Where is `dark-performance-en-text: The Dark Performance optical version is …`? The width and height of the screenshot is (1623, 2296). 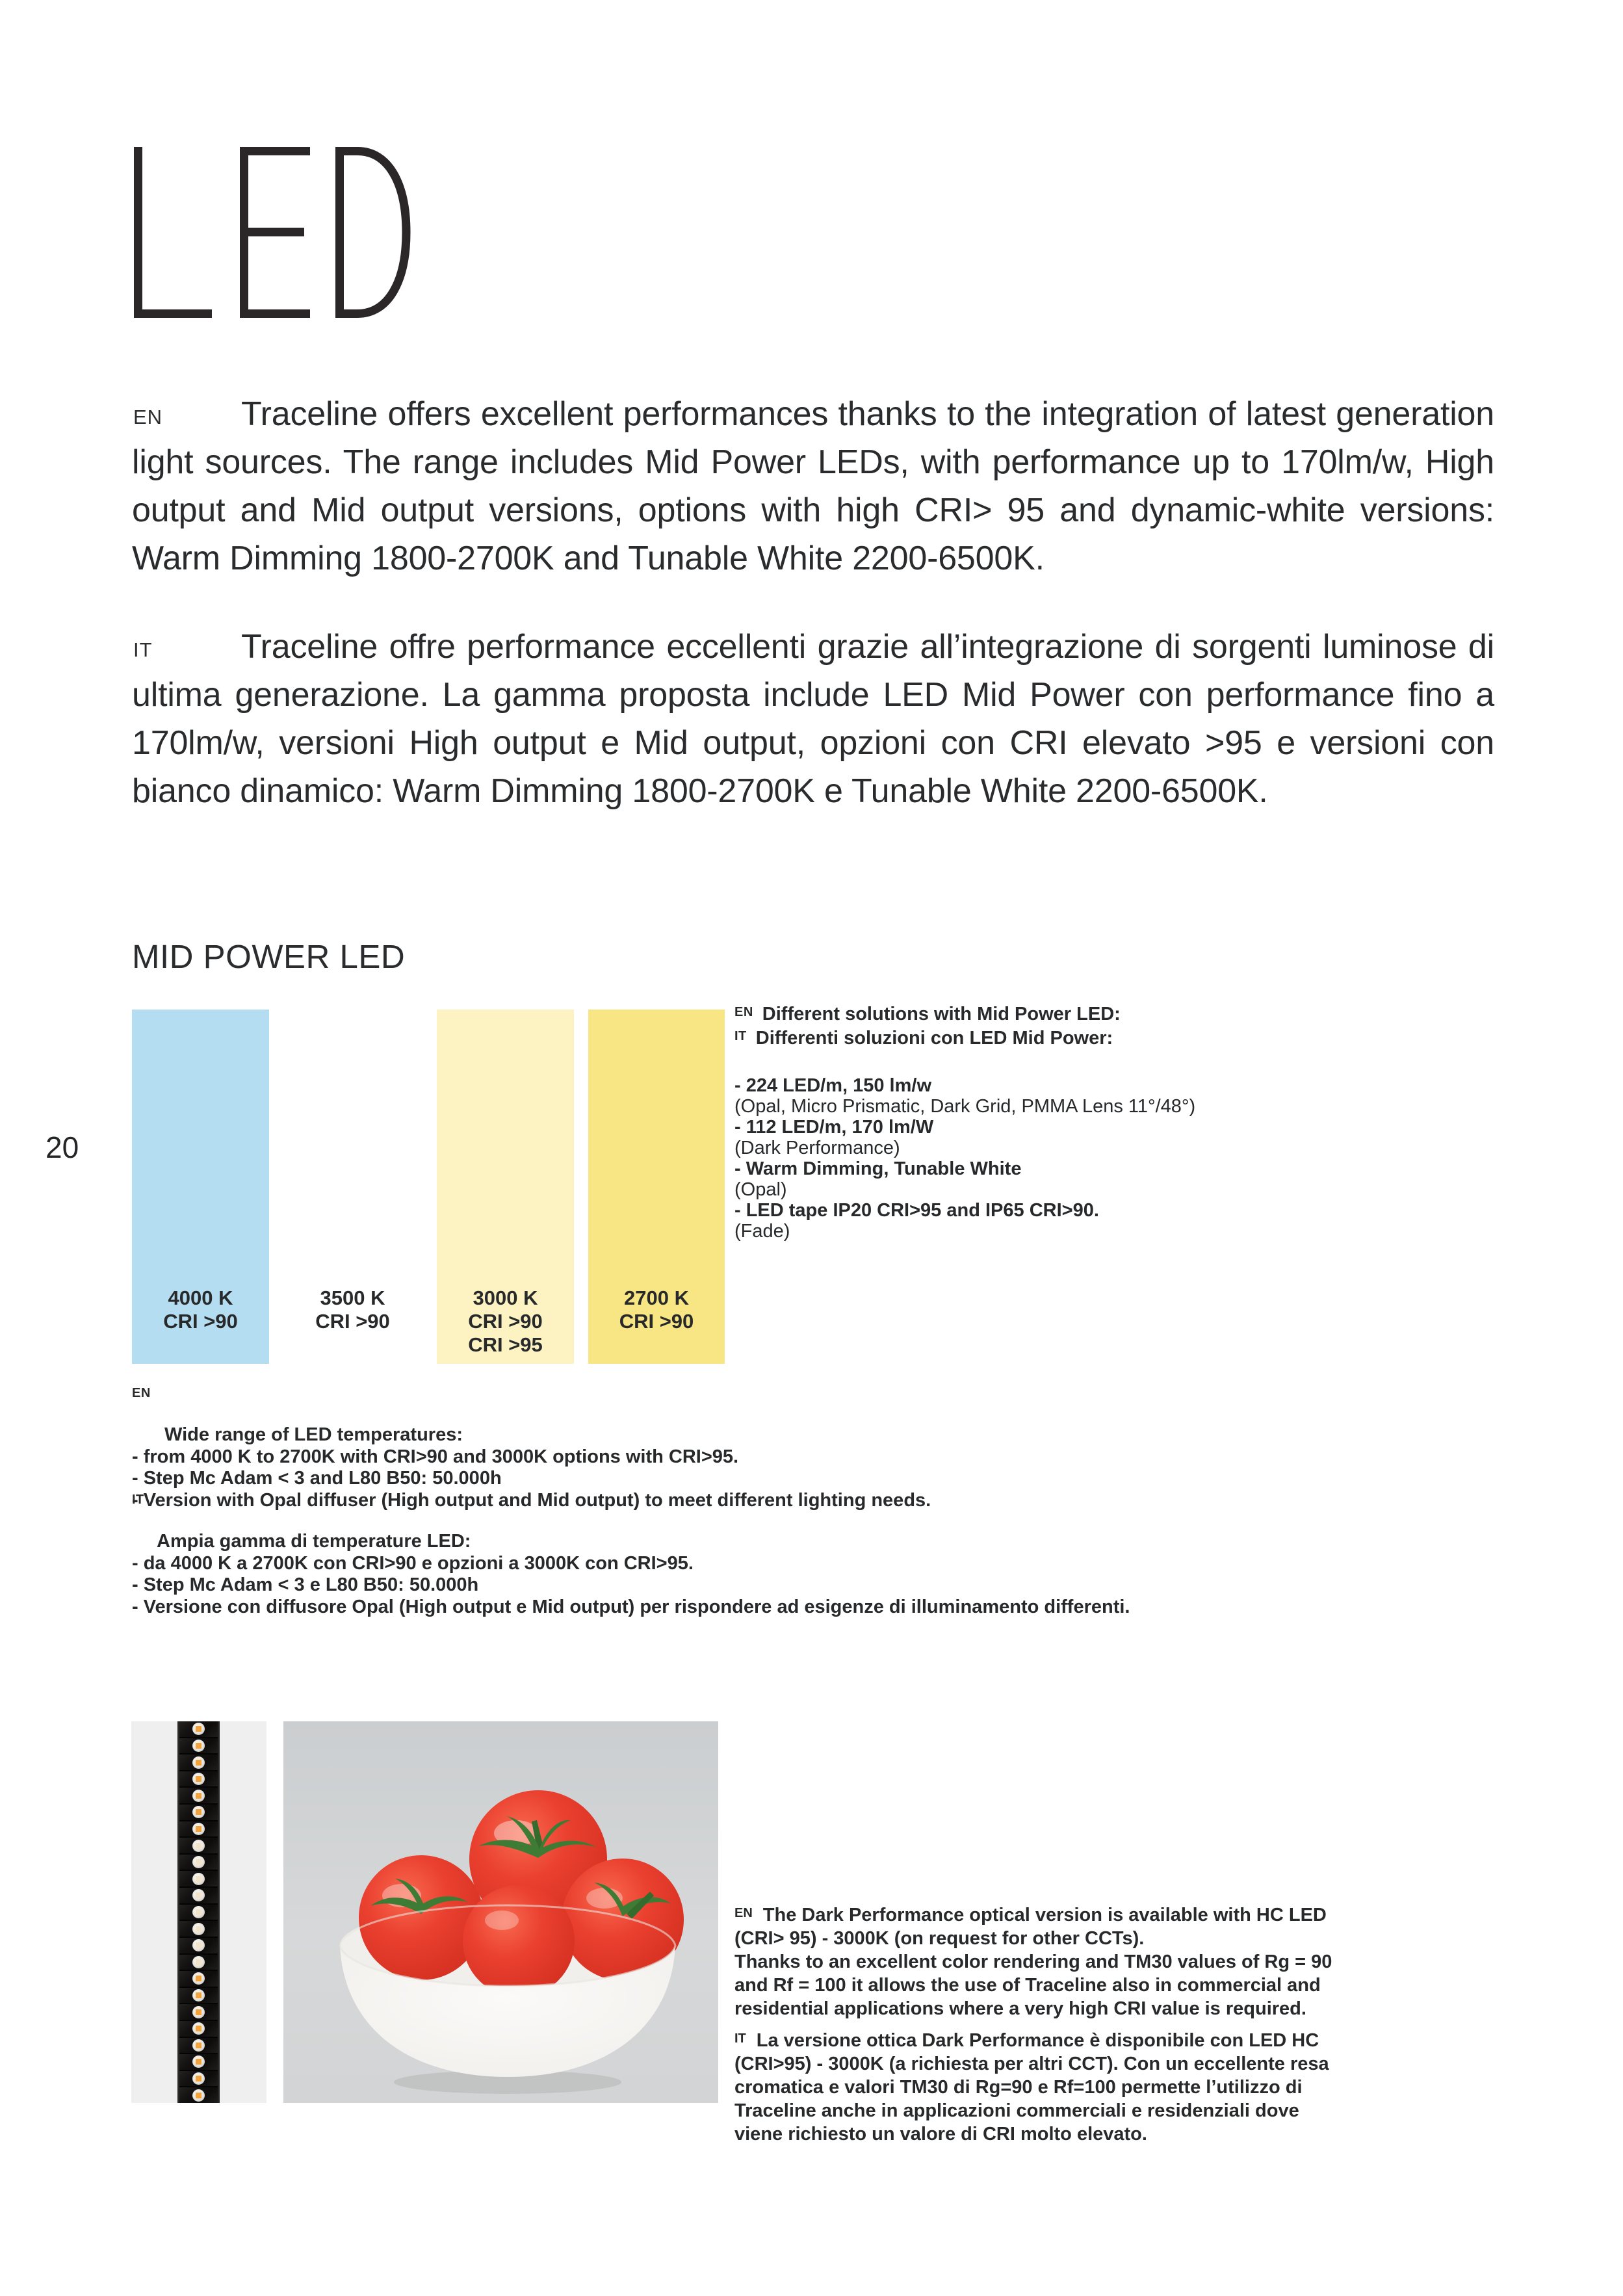 dark-performance-en-text: The Dark Performance optical version is … is located at coordinates (1033, 1962).